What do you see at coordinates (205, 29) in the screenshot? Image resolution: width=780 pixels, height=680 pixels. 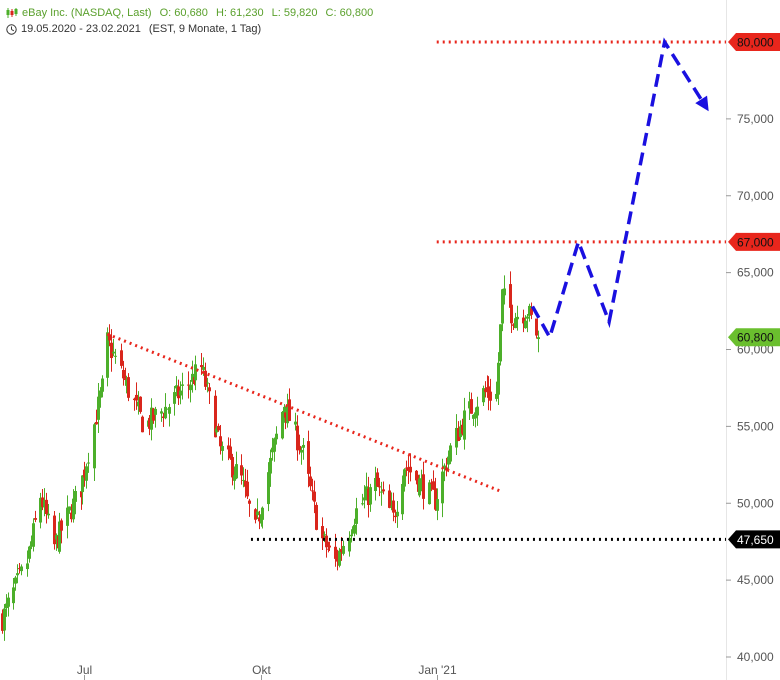 I see `timeframe: (EST, 9 Monate, 1 Tag)` at bounding box center [205, 29].